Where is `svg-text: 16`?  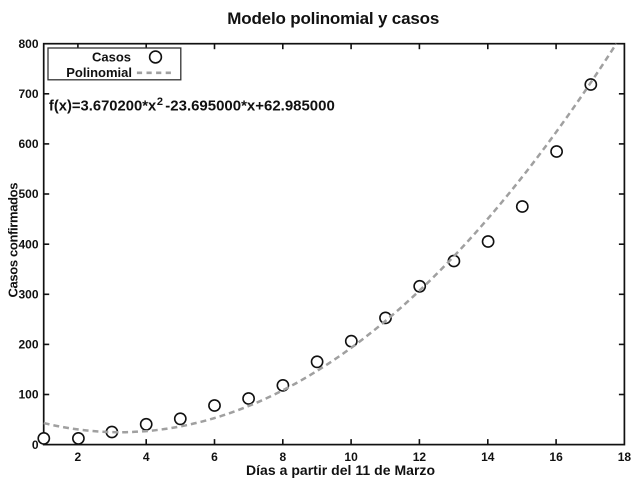
svg-text: 16 is located at coordinates (556, 457).